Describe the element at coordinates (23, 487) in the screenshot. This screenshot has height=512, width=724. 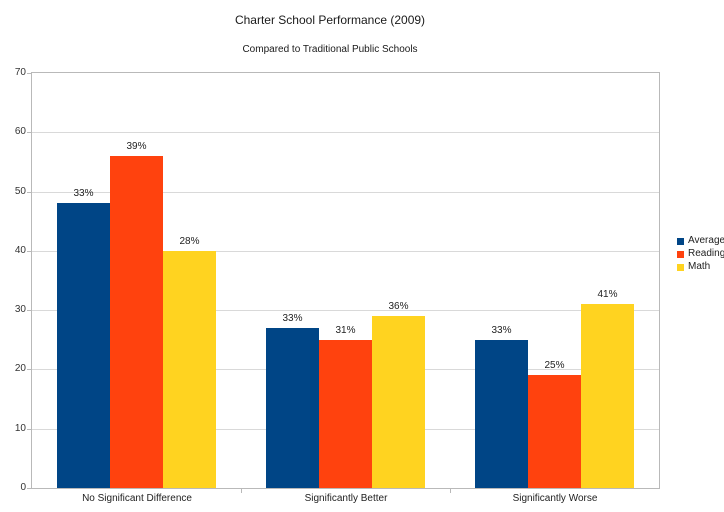
I see `y-axis-label-0: 0` at that location.